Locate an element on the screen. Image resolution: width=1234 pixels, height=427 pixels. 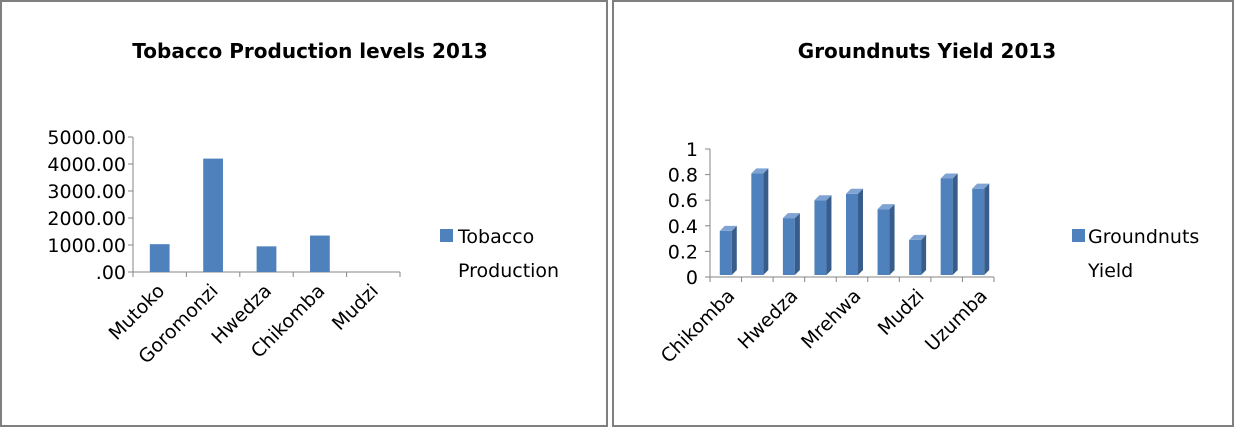
y-tick-label: 4000.00 is located at coordinates (86, 165).